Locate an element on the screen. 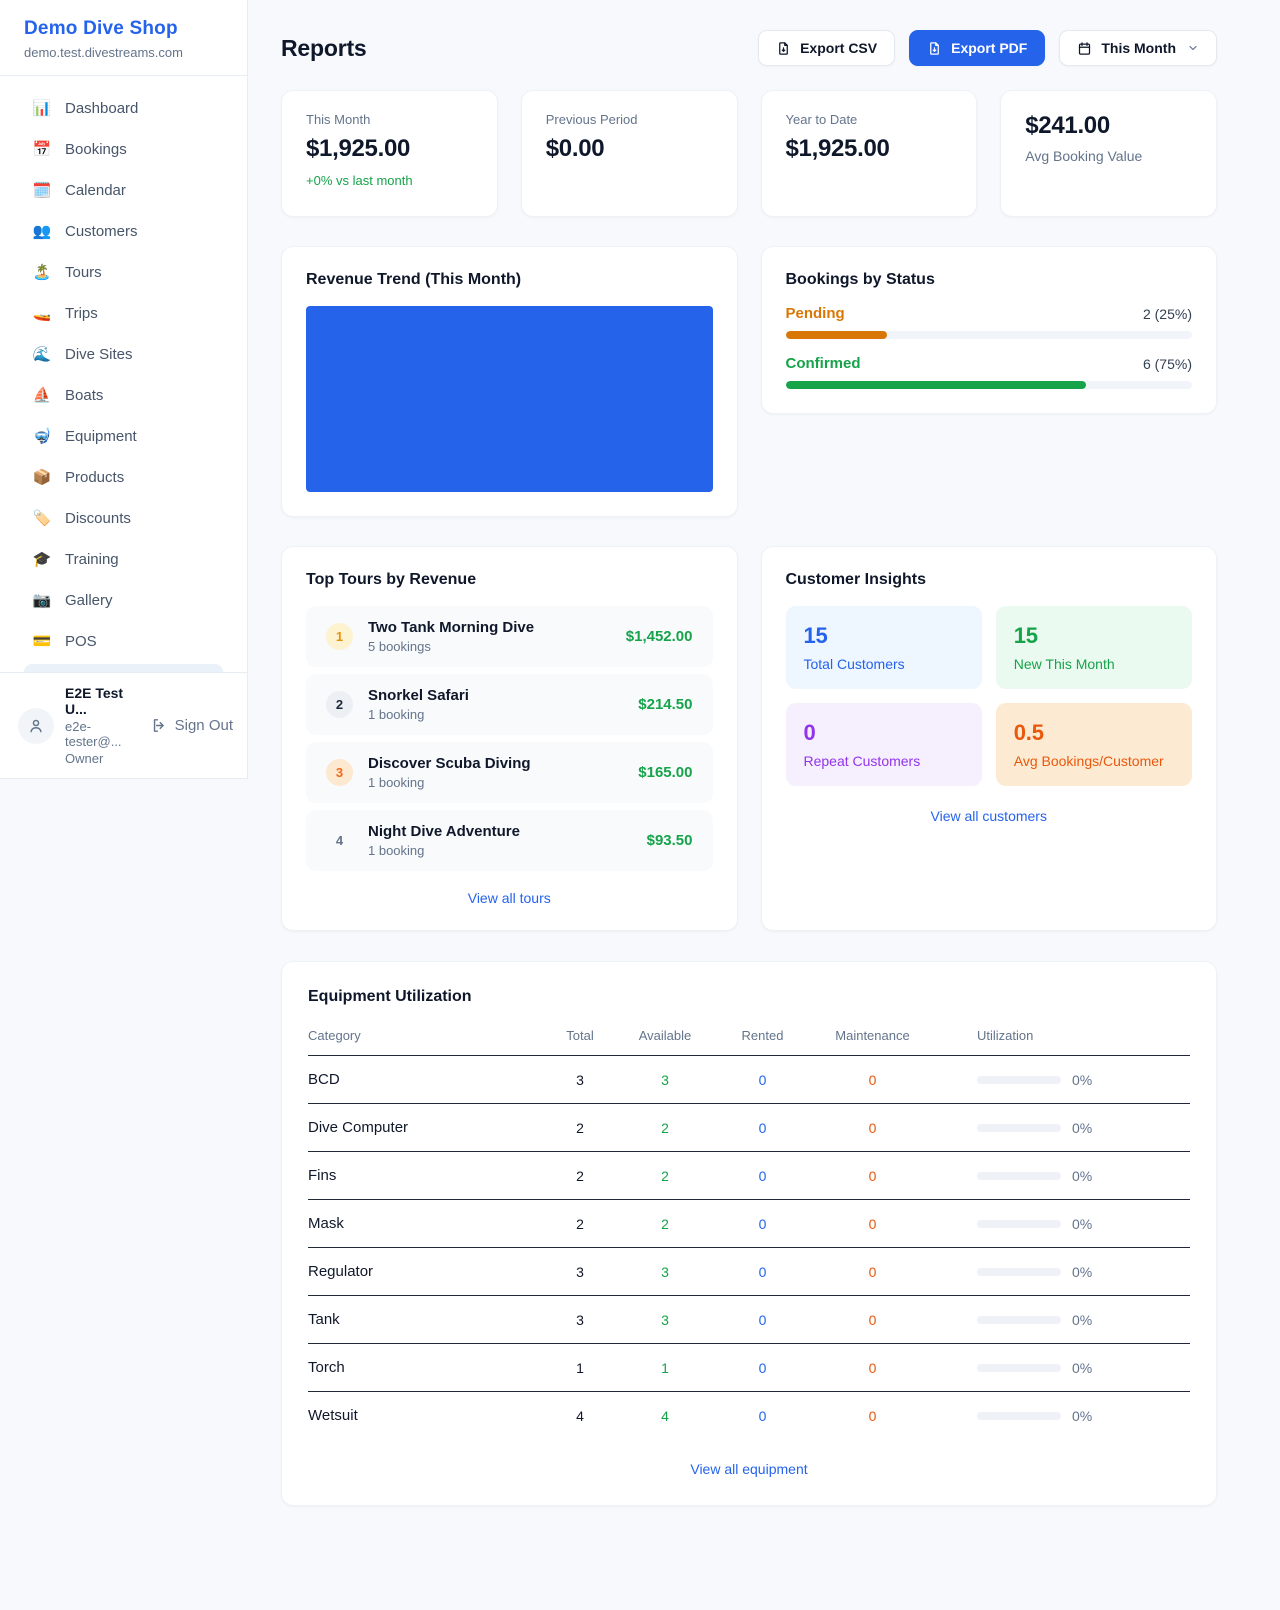  diving-mask-icon: 🤿 is located at coordinates (42, 436).